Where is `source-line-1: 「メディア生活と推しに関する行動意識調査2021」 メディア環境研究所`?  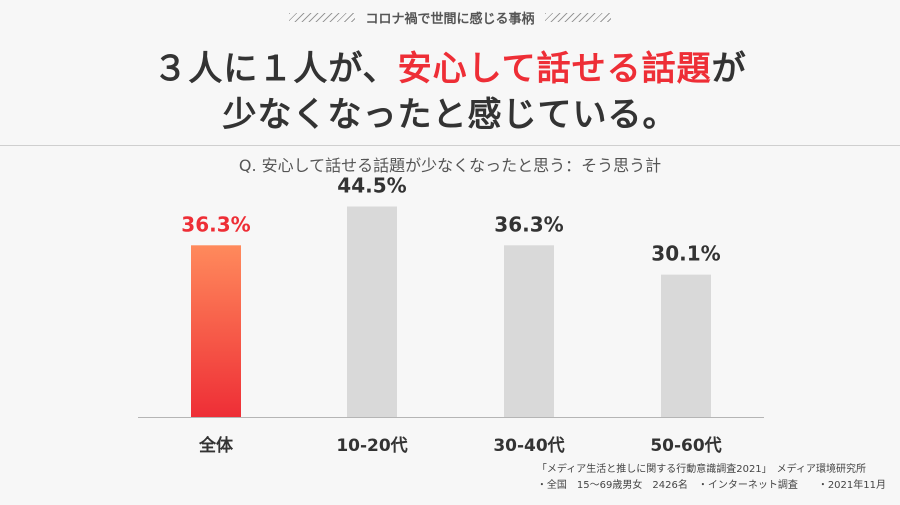 source-line-1: 「メディア生活と推しに関する行動意識調査2021」 メディア環境研究所 is located at coordinates (701, 469).